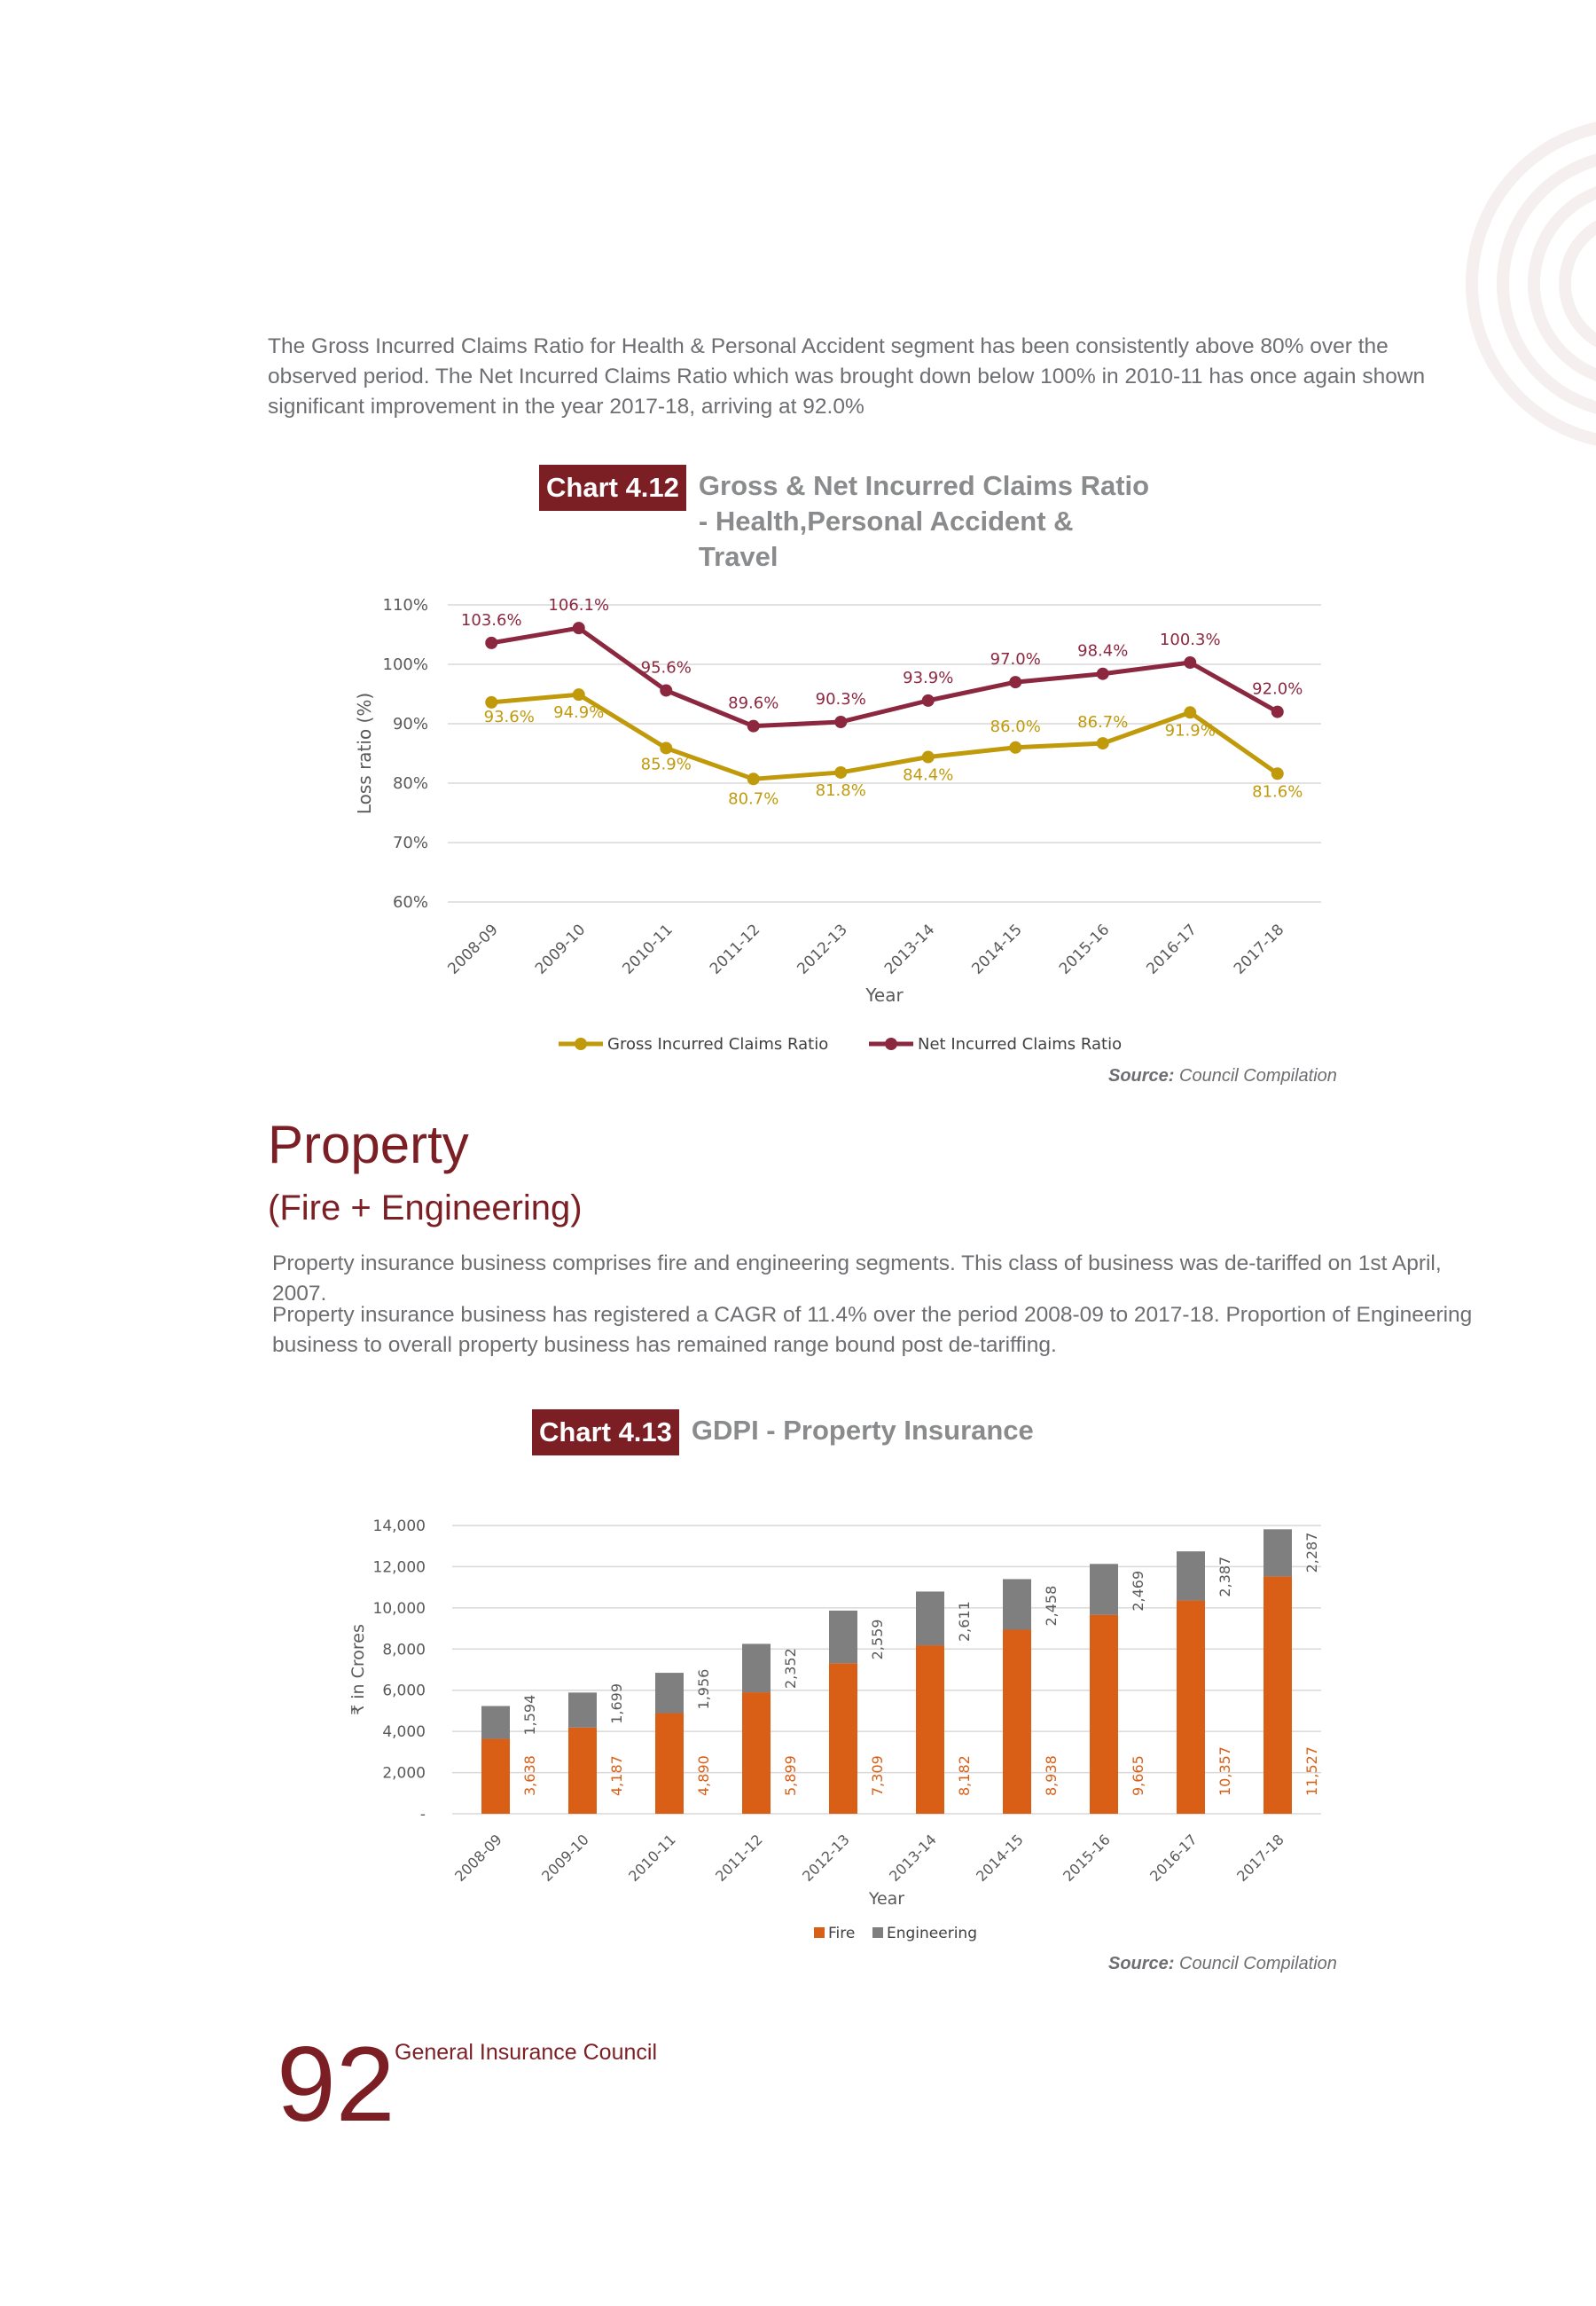  What do you see at coordinates (1051, 1606) in the screenshot?
I see `data-label-engineering: 2,458` at bounding box center [1051, 1606].